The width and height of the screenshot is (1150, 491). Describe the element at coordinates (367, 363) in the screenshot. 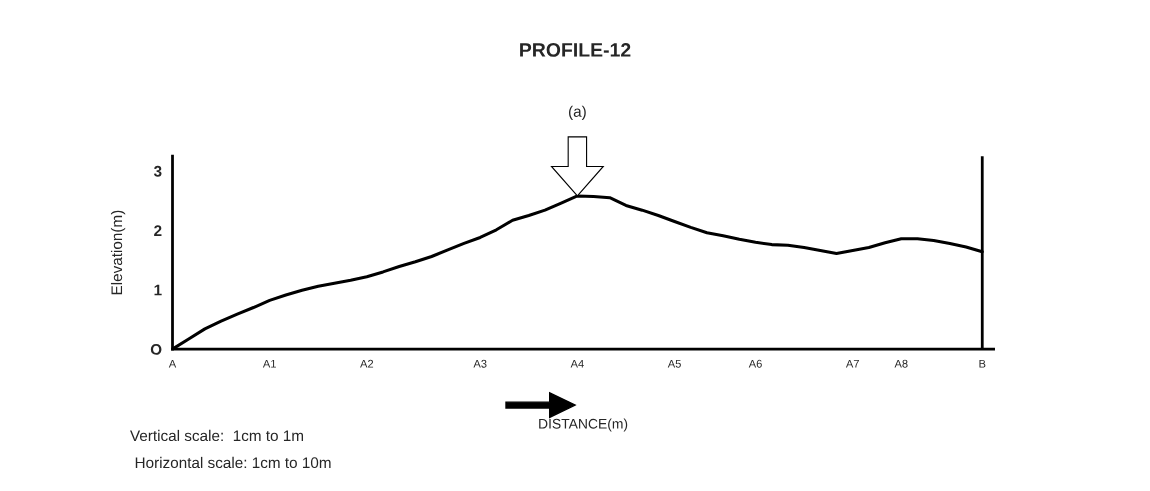

I see `x-tick-label: A2` at that location.